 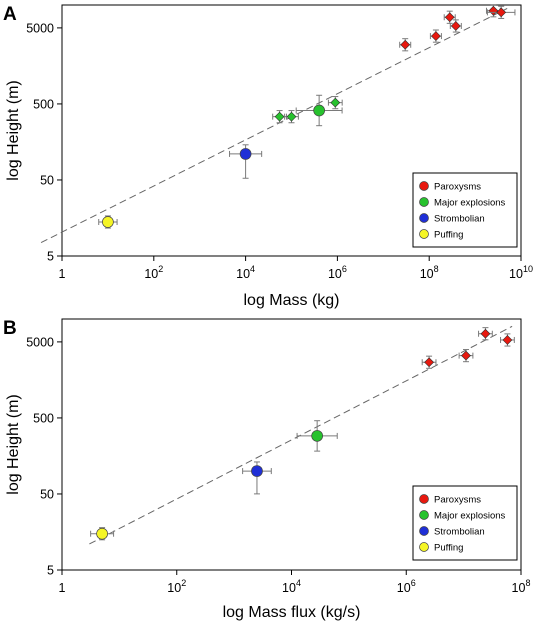 What do you see at coordinates (291, 300) in the screenshot?
I see `x-axis-title: log Mass (kg)` at bounding box center [291, 300].